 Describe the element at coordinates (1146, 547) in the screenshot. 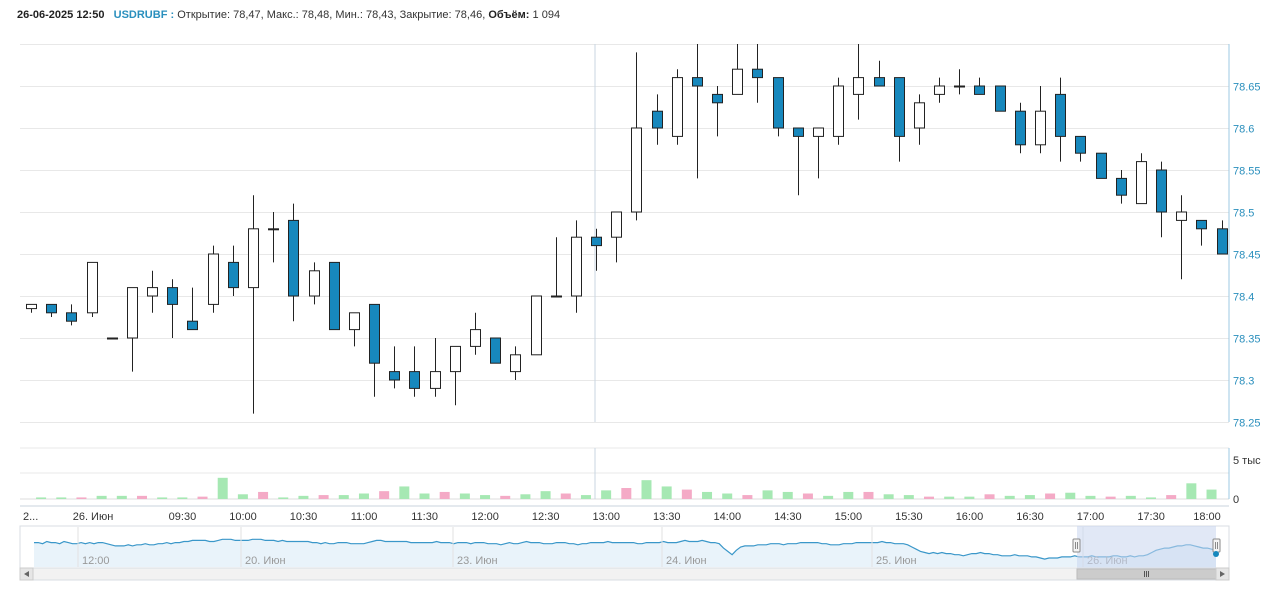

I see `navigator-window` at that location.